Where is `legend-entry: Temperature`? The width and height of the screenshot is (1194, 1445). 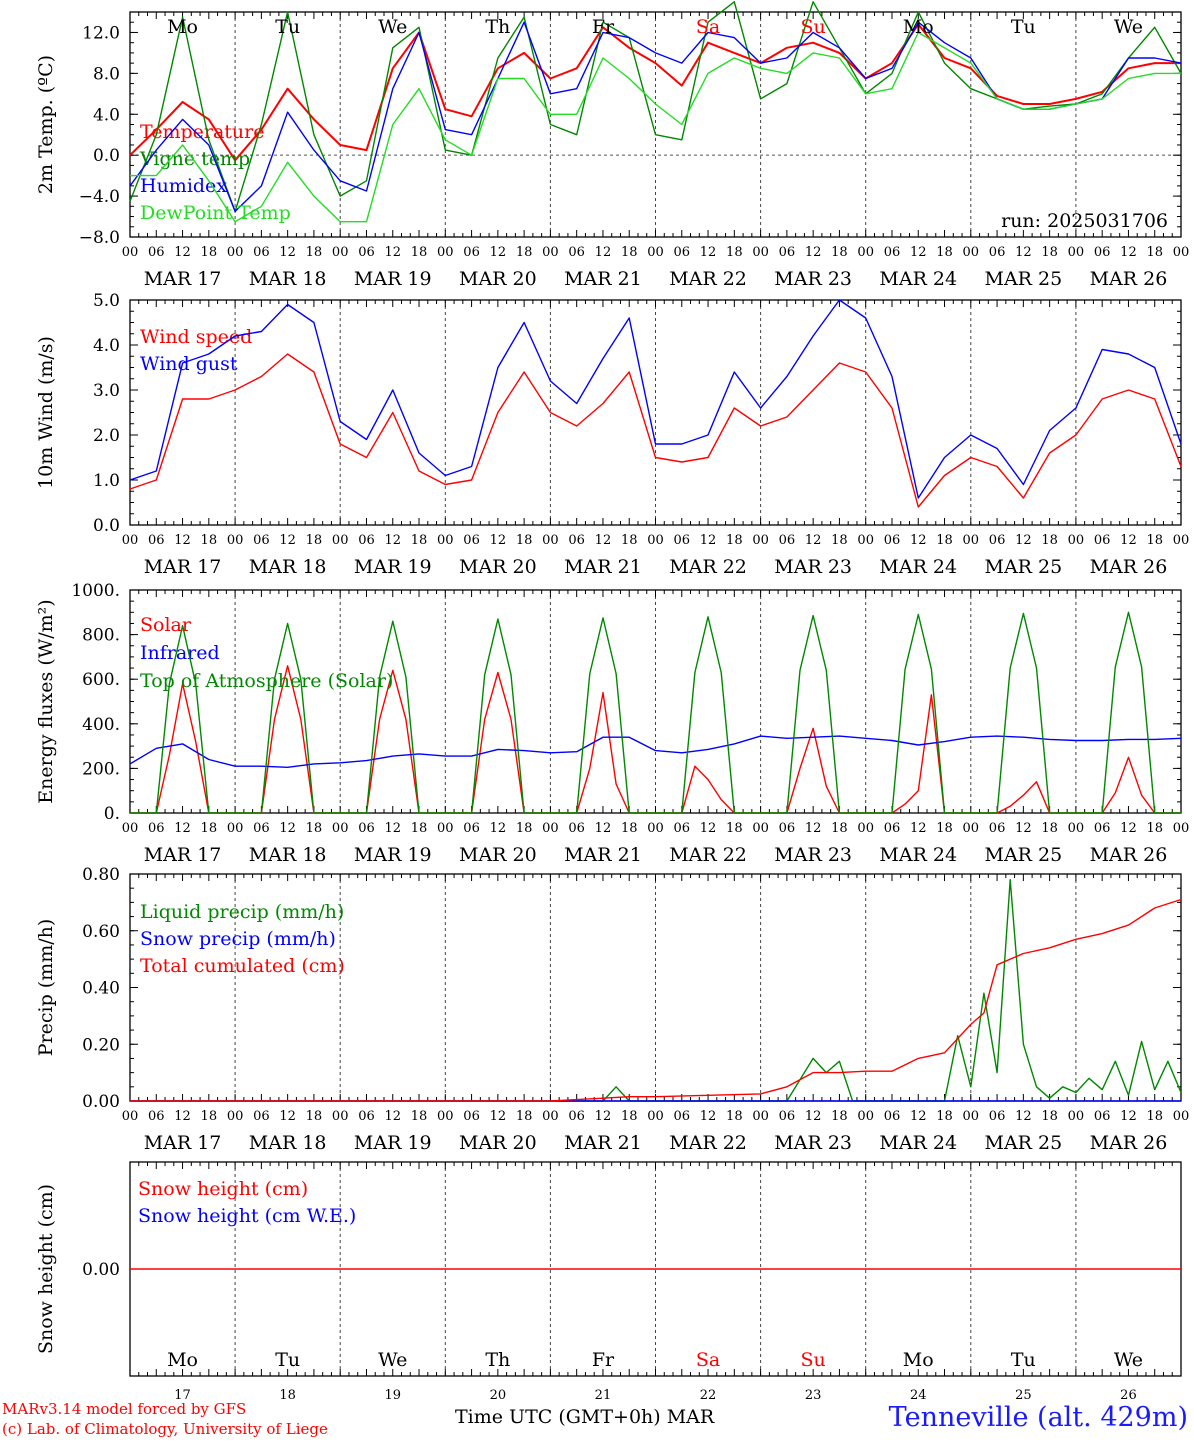 legend-entry: Temperature is located at coordinates (202, 132).